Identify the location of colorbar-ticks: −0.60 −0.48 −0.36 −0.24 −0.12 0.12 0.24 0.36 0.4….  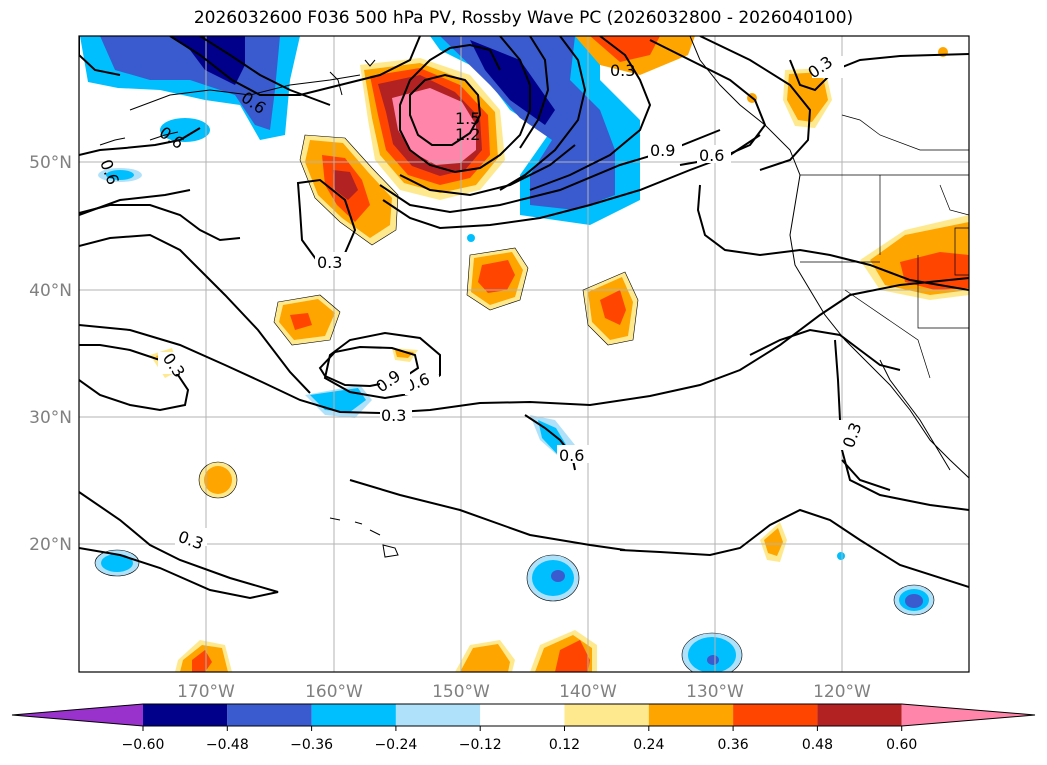
(519, 739).